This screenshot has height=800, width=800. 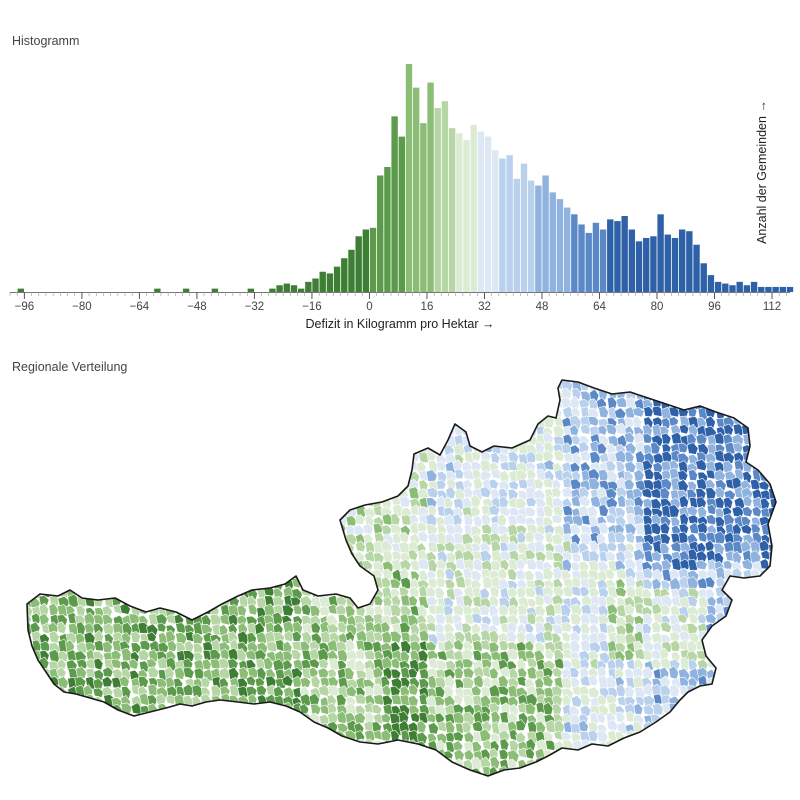 What do you see at coordinates (82, 307) in the screenshot?
I see `x-tick-label: −80` at bounding box center [82, 307].